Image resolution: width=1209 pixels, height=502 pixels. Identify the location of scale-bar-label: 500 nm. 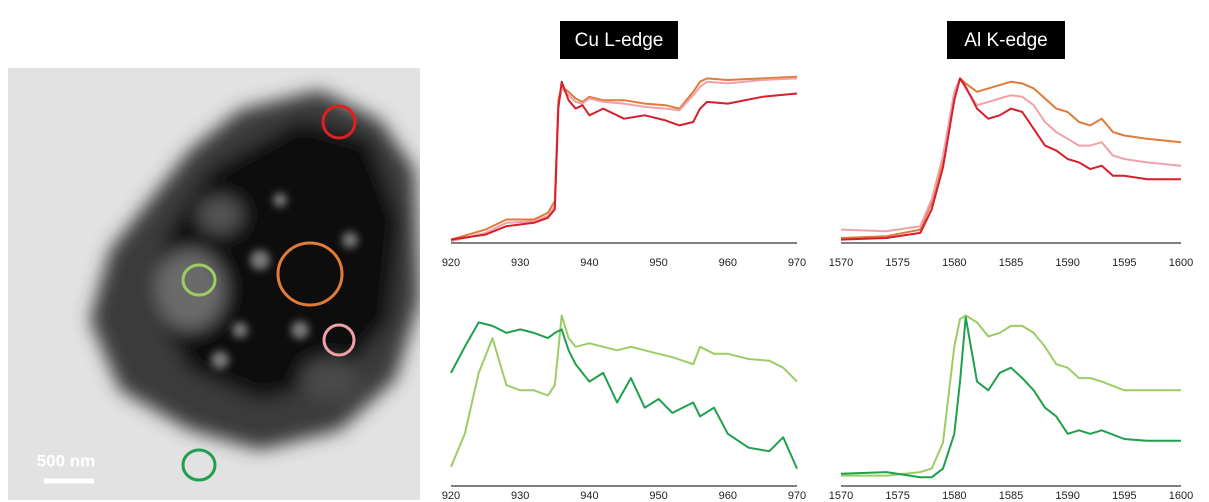
(66, 460).